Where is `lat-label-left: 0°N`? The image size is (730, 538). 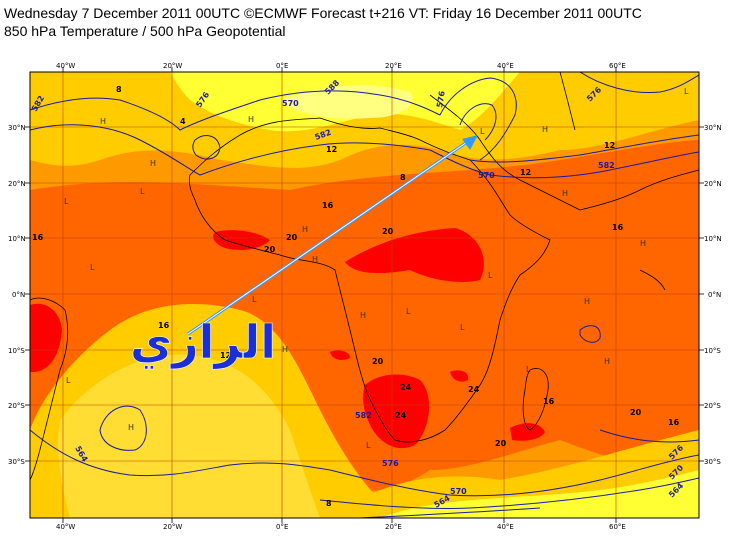 lat-label-left: 0°N is located at coordinates (18, 295).